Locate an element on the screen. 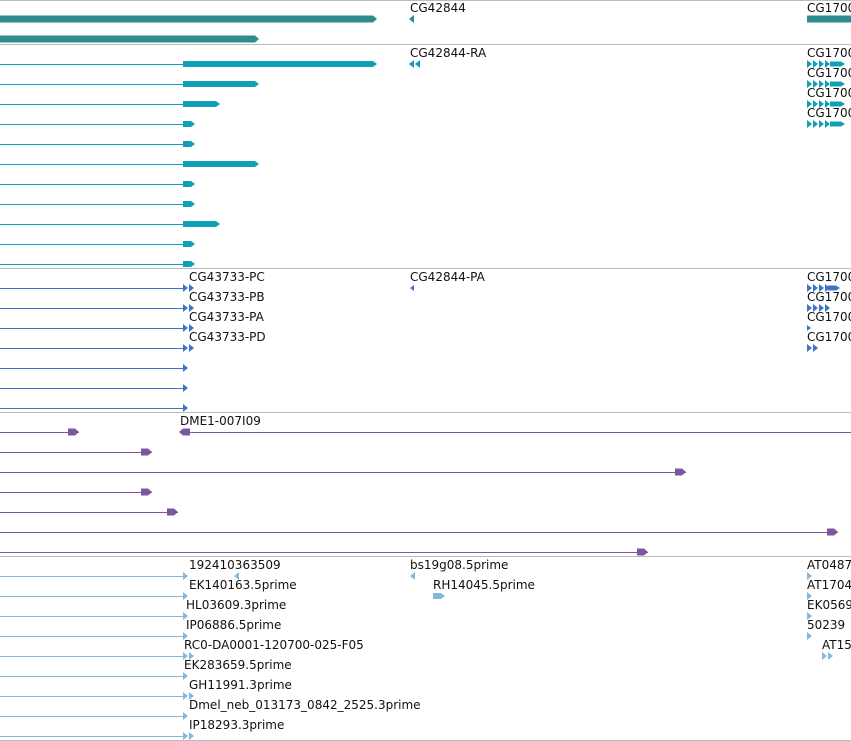 This screenshot has height=741, width=851. cds-label-cg43733-pa: CG43733-PA is located at coordinates (226, 317).